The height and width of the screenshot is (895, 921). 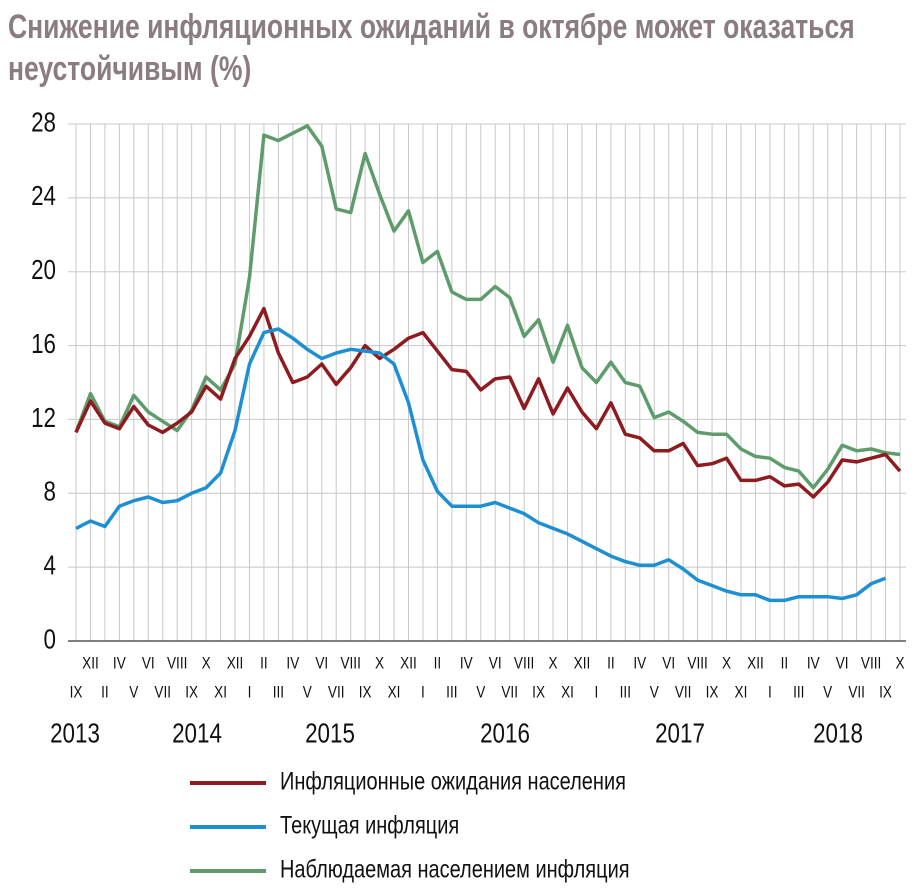 What do you see at coordinates (75, 733) in the screenshot?
I see `year-label: 2013` at bounding box center [75, 733].